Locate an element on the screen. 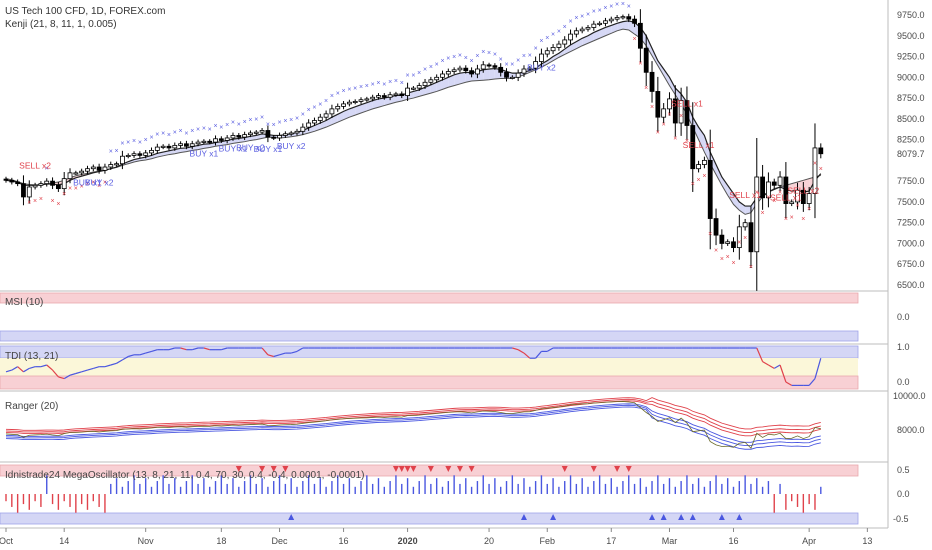  price-tick-label: 9000.0 is located at coordinates (911, 77).